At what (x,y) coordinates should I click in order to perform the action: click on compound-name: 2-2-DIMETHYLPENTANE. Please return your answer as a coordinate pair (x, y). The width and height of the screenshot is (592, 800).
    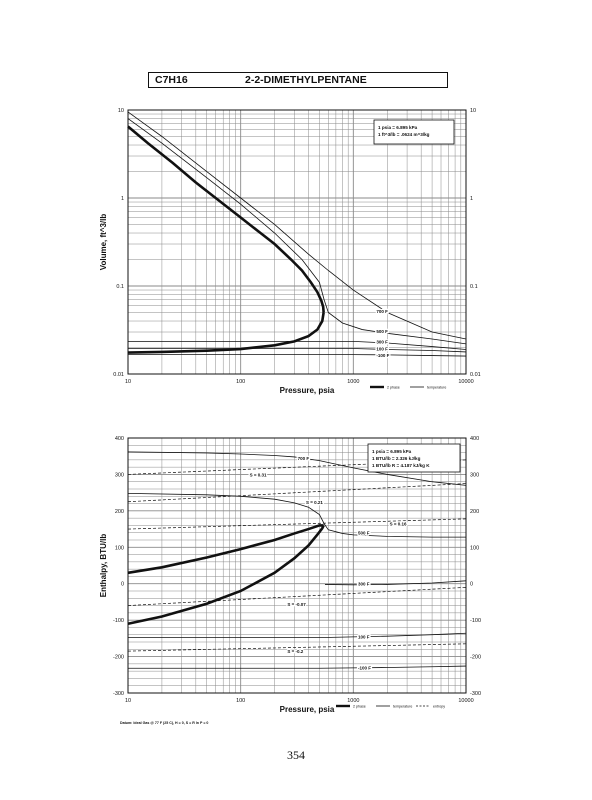
    Looking at the image, I should click on (306, 80).